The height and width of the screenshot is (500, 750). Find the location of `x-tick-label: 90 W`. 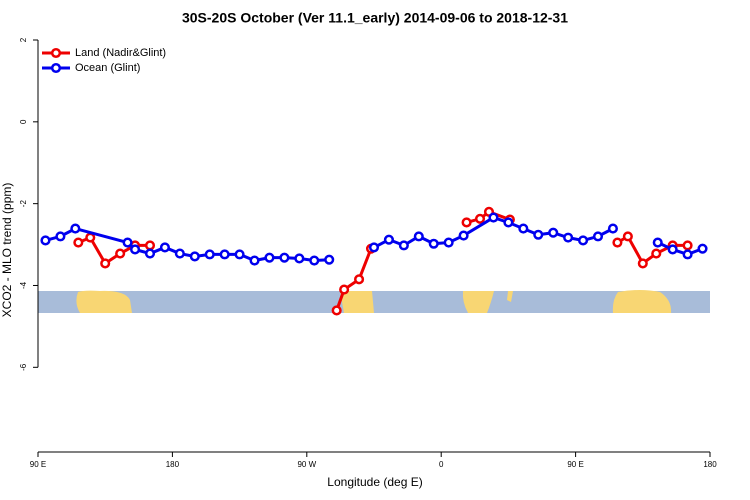

x-tick-label: 90 W is located at coordinates (306, 464).